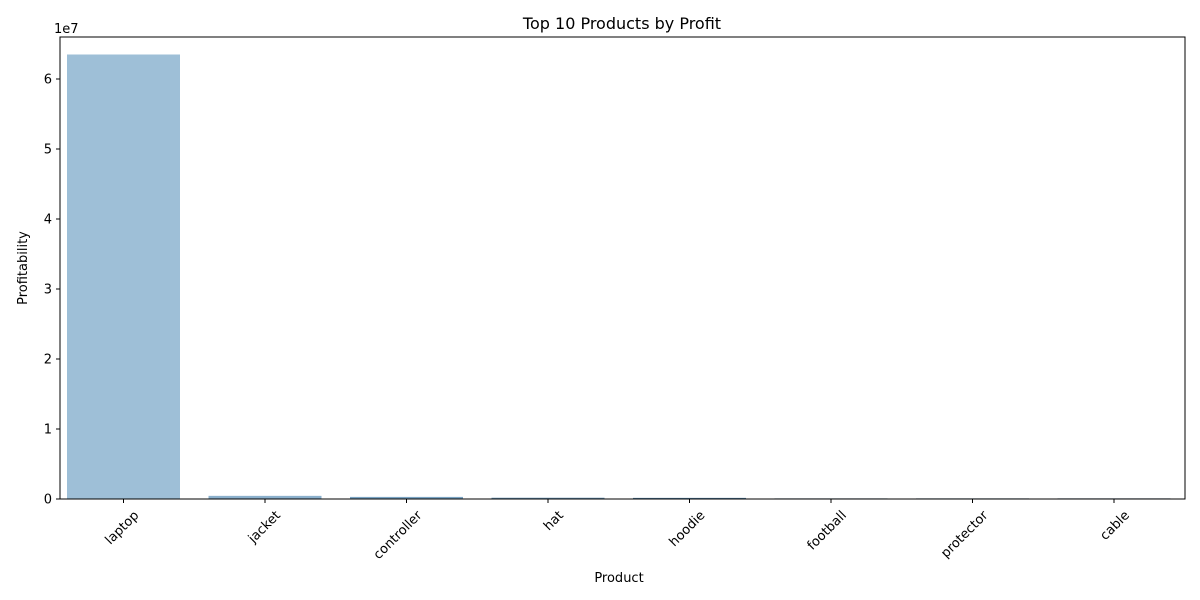  I want to click on bar-hoodie, so click(689, 498).